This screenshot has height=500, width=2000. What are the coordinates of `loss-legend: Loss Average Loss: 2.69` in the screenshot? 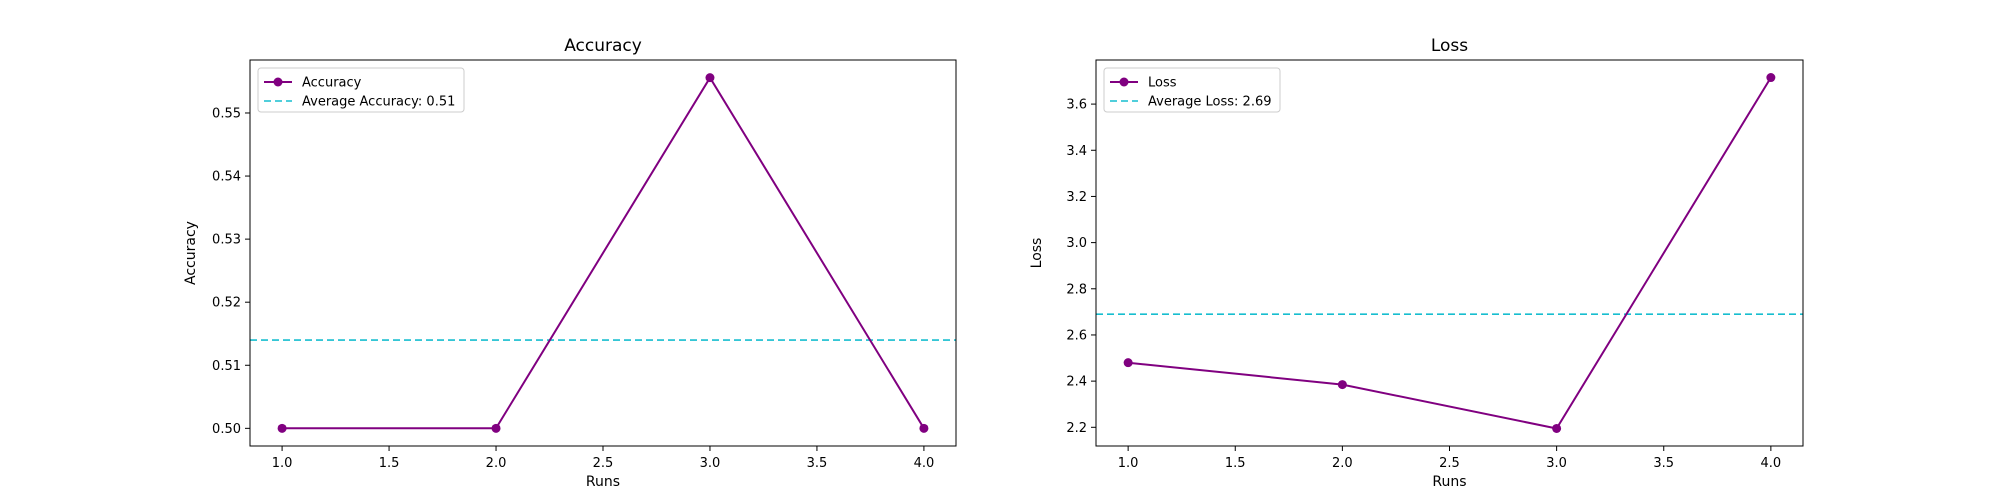 It's located at (1192, 90).